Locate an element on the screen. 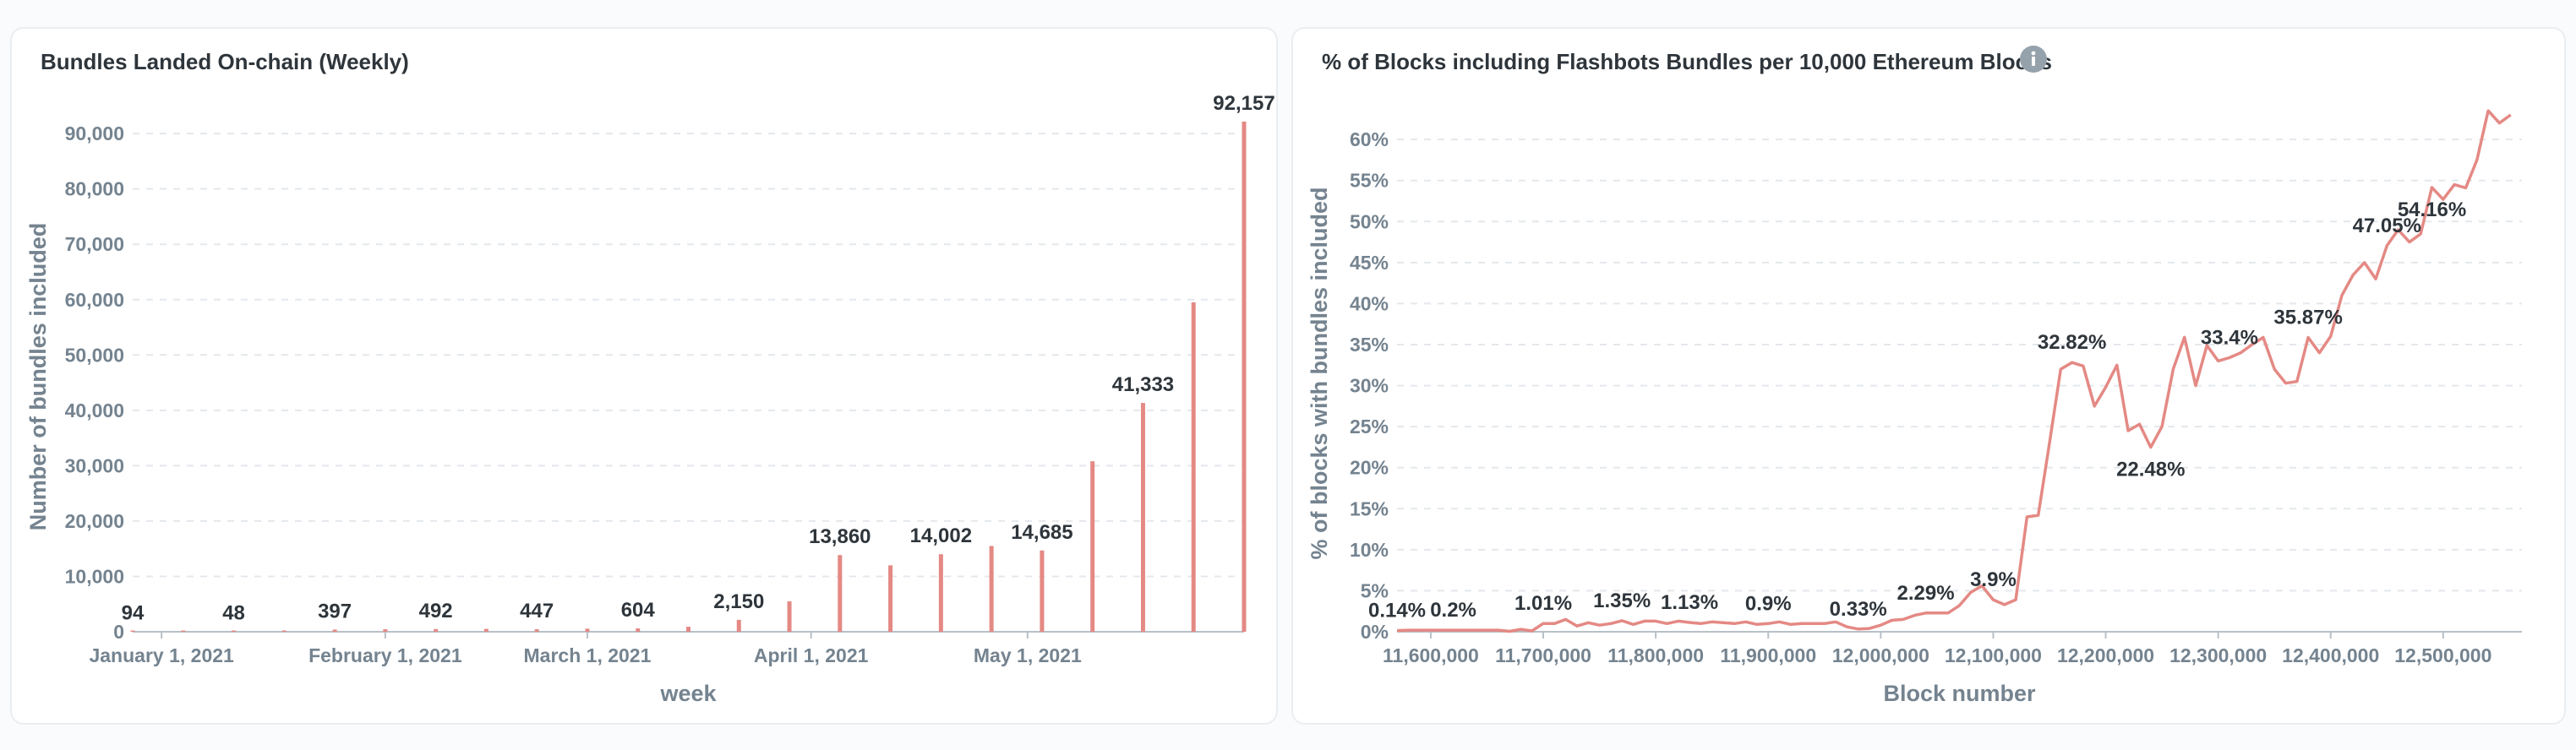 Image resolution: width=2576 pixels, height=750 pixels. y-tick-label: 15% is located at coordinates (1369, 508).